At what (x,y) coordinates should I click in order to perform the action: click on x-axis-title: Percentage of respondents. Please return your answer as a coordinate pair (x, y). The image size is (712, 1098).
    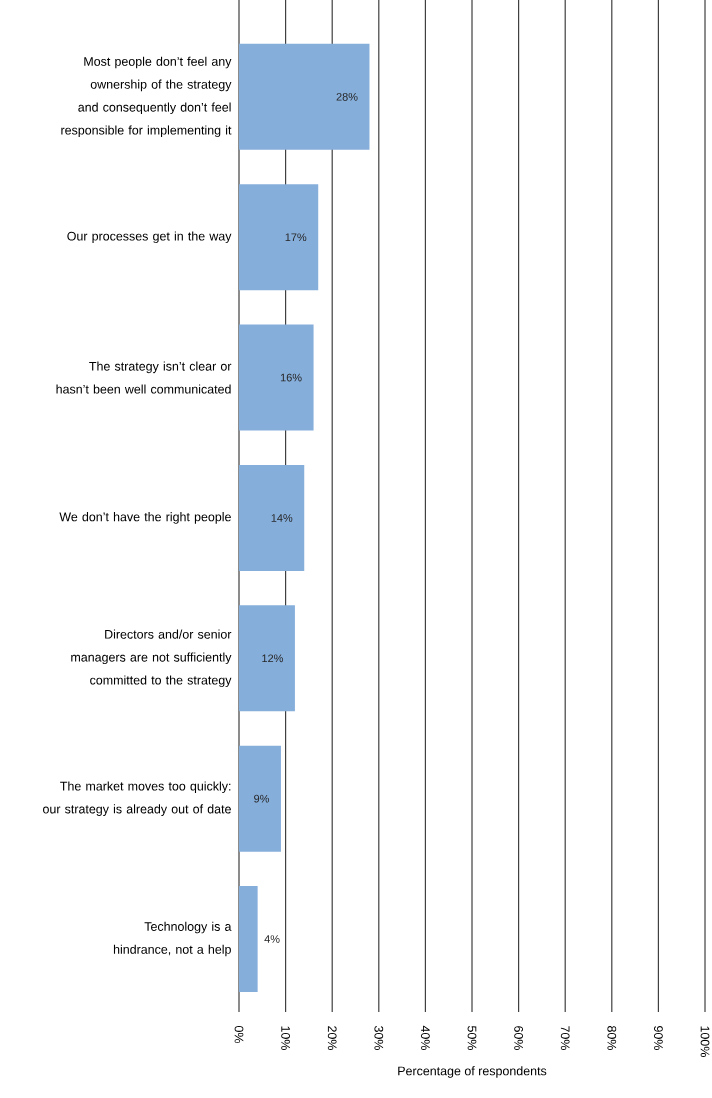
    Looking at the image, I should click on (472, 1072).